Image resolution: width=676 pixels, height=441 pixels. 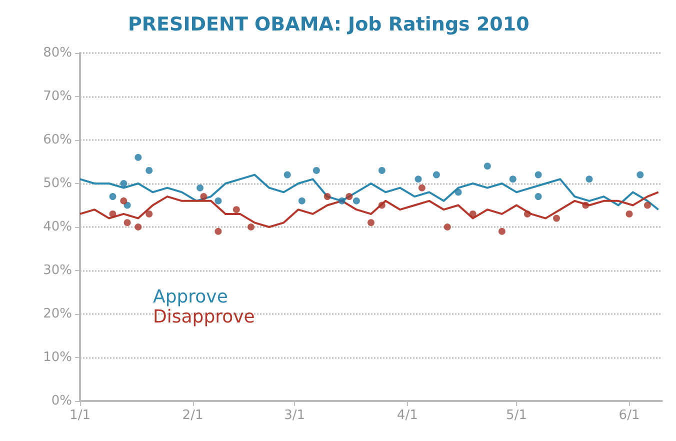 I want to click on line-series, so click(x=369, y=192).